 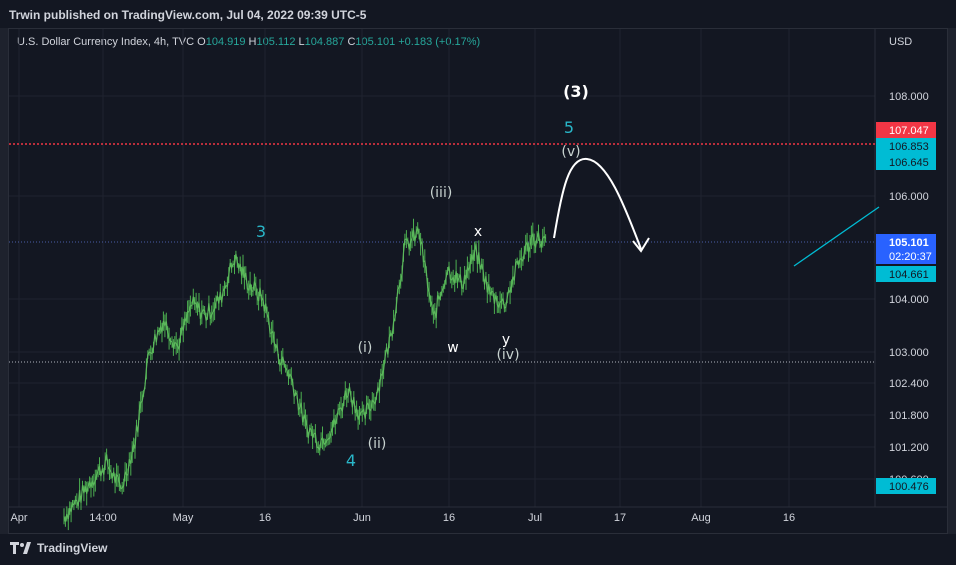 What do you see at coordinates (201, 42) in the screenshot?
I see `open-label: O` at bounding box center [201, 42].